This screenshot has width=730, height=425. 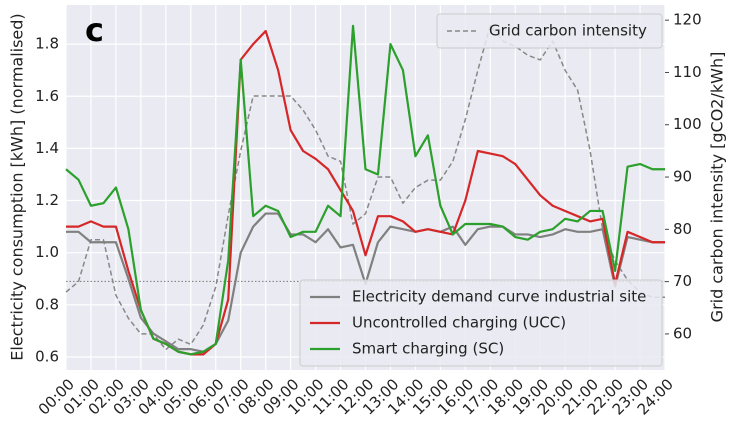 I want to click on y-tick-label: 0.6, so click(x=47, y=356).